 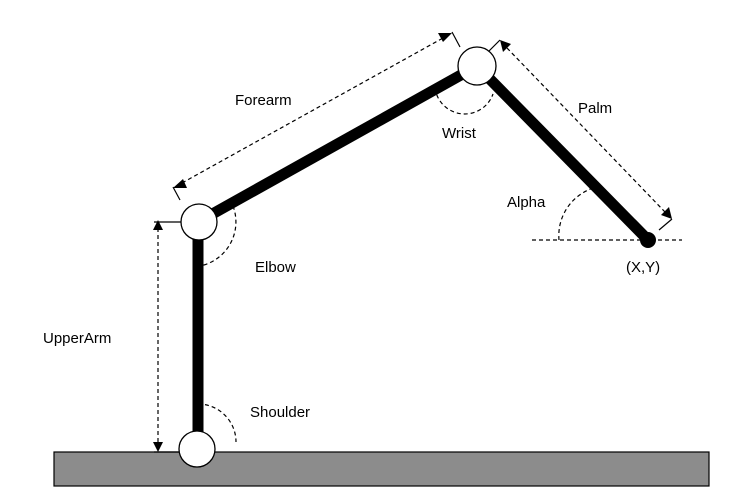 I want to click on forearm-dimension-line, so click(x=312, y=110).